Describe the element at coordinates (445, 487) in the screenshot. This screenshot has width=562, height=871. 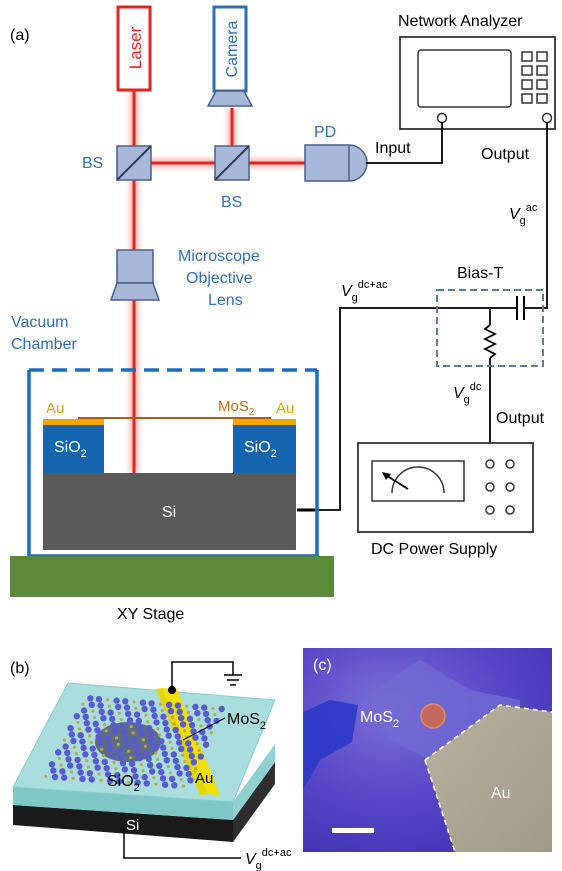
I see `dc-power-supply` at that location.